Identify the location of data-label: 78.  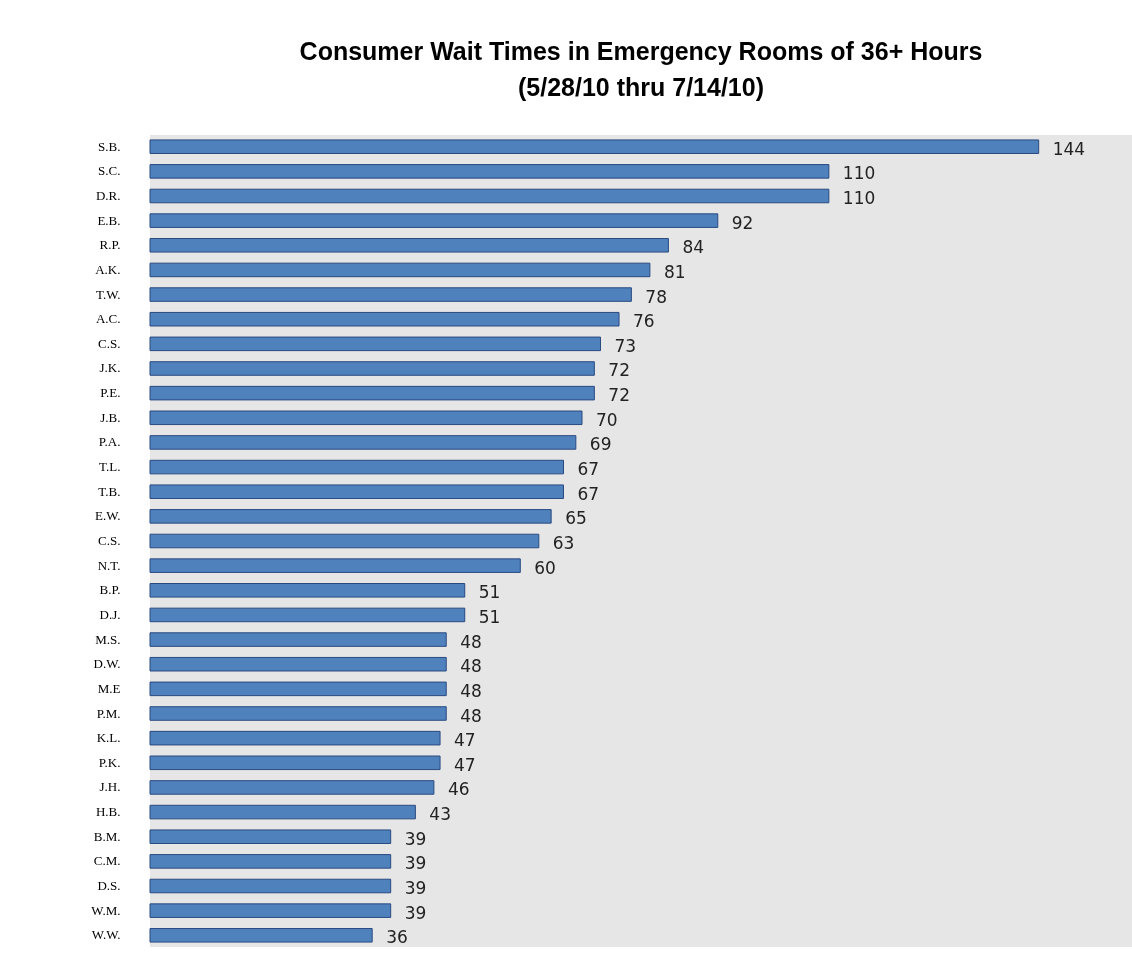
(656, 296).